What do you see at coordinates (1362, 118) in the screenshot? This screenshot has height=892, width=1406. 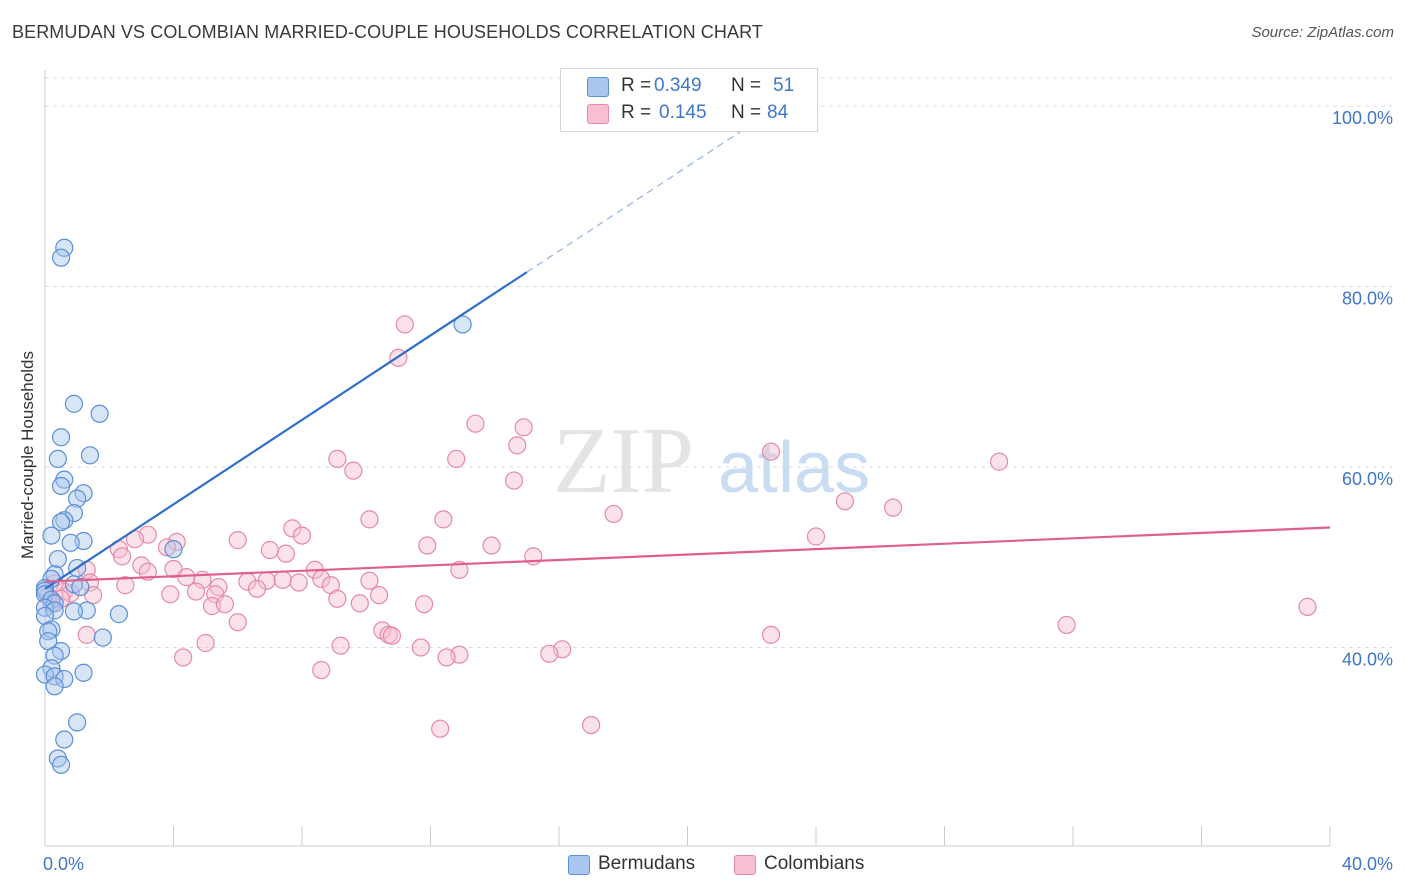 I see `y-tick-label: 100.0%` at bounding box center [1362, 118].